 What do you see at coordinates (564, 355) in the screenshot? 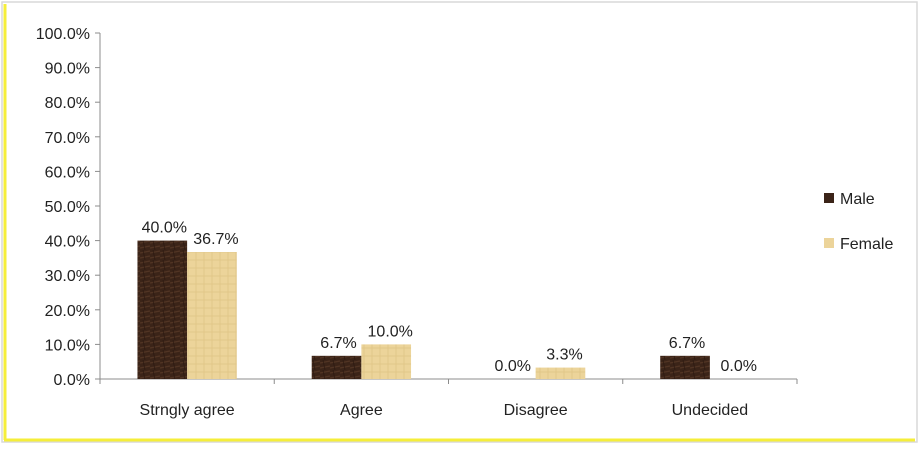
I see `data-label-female: 3.3%` at bounding box center [564, 355].